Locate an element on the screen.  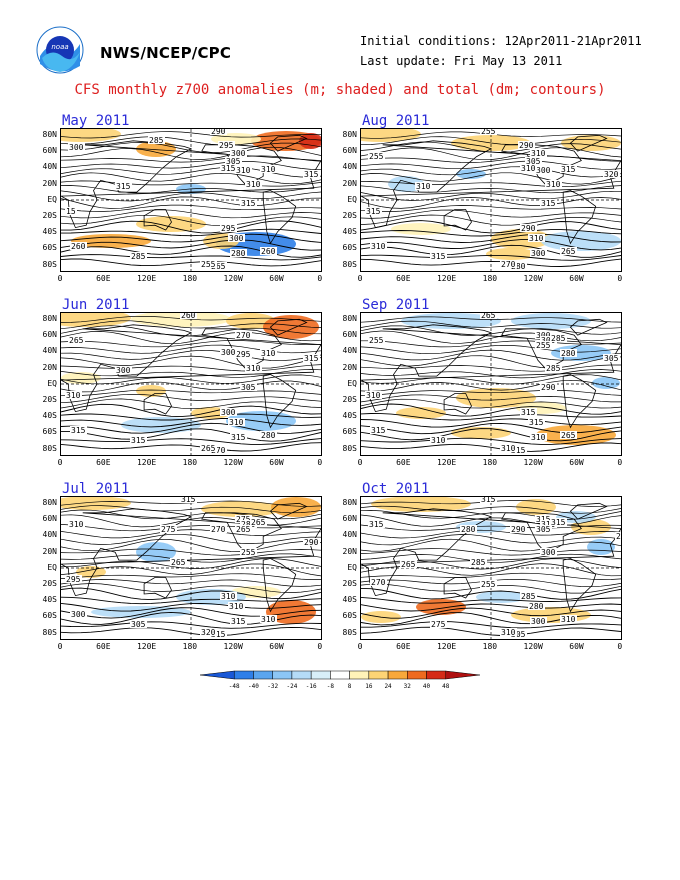
lat-tick-label: 40N is located at coordinates (49, 167).